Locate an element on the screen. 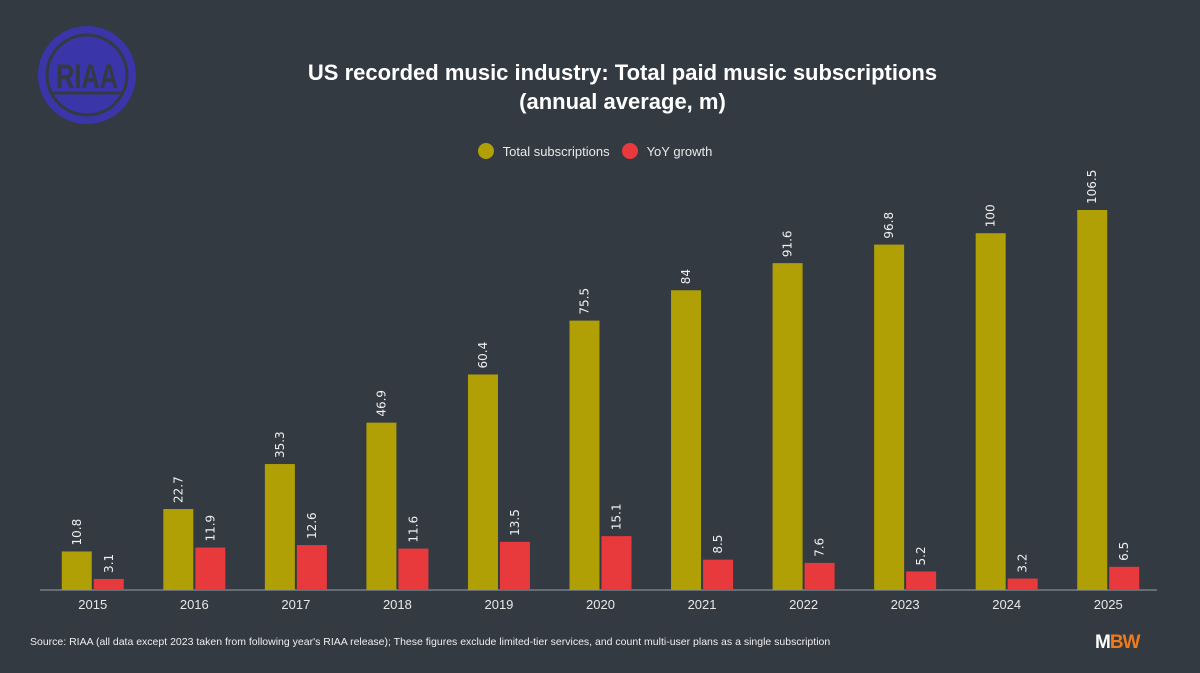 The image size is (1200, 673). mbw-logo: MBW is located at coordinates (1117, 642).